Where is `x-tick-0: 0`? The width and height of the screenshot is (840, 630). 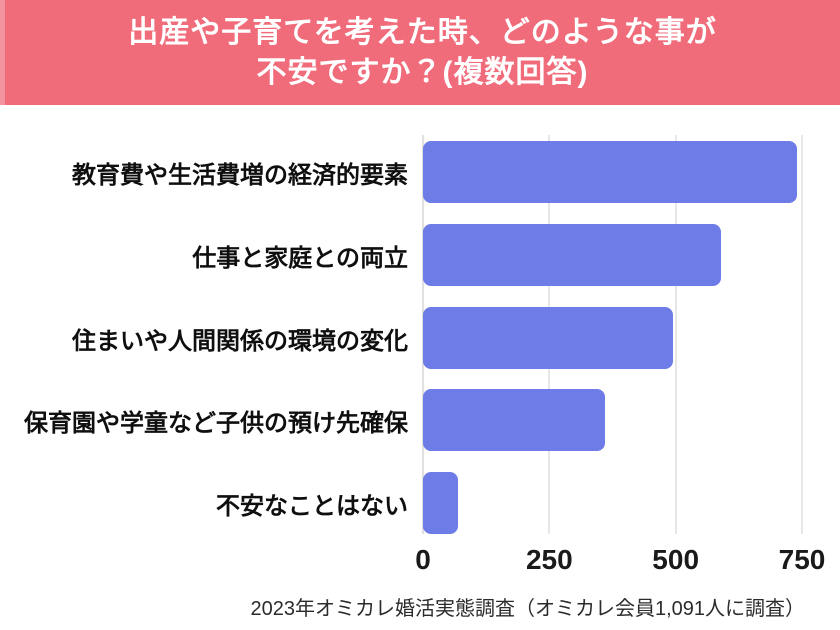
x-tick-0: 0 is located at coordinates (423, 559).